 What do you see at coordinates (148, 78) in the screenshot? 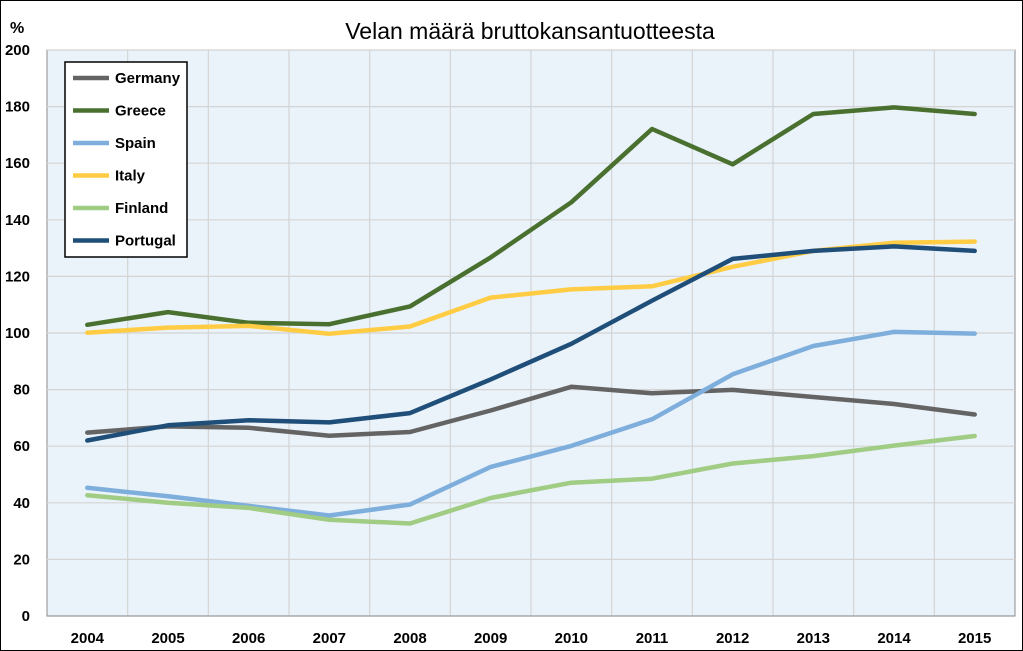
I see `legend-label: Germany` at bounding box center [148, 78].